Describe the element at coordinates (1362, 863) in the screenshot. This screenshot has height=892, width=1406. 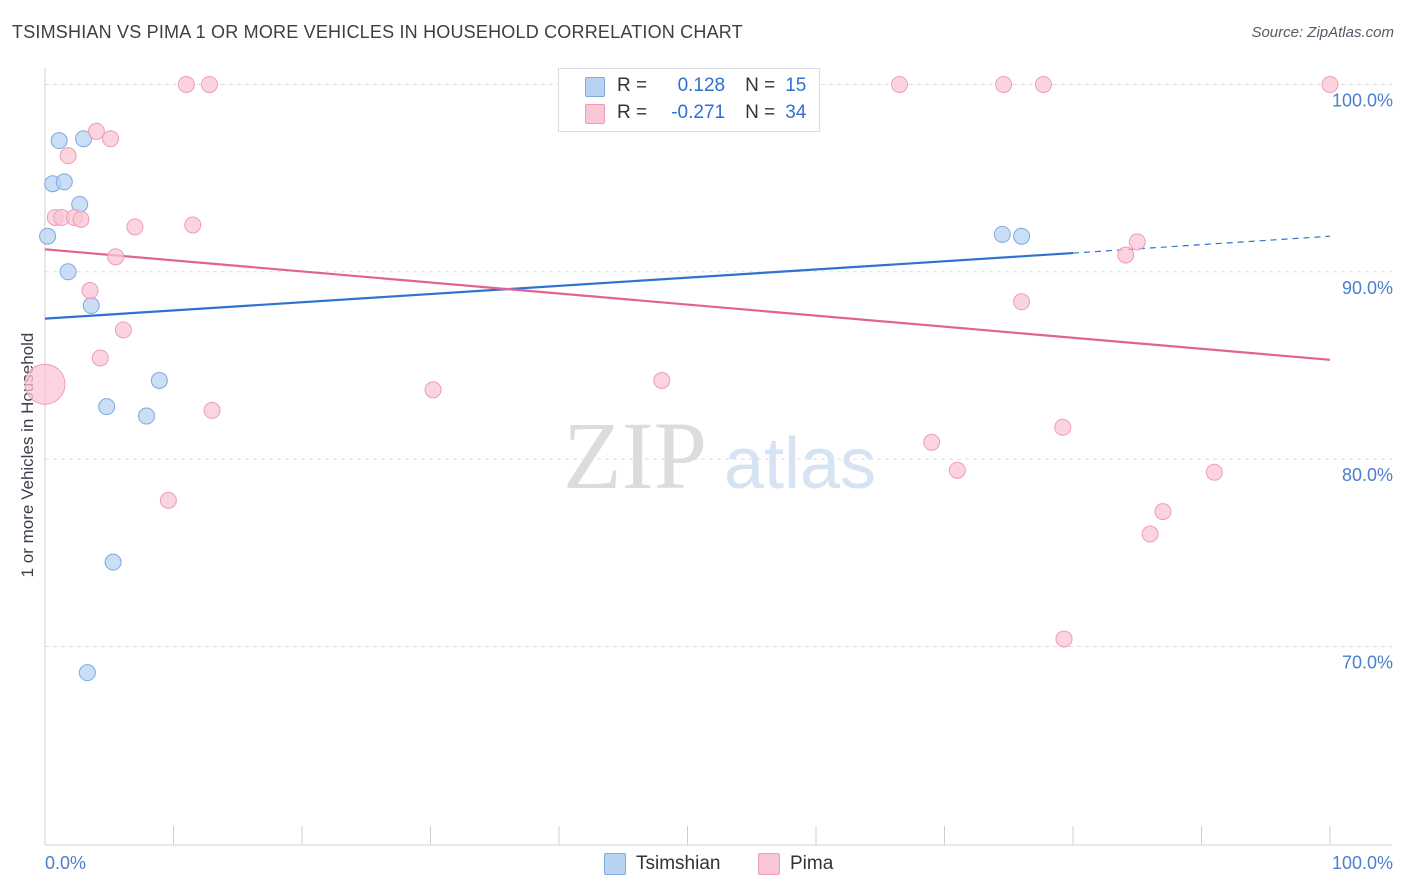
I see `x-tick-label-max: 100.0%` at that location.